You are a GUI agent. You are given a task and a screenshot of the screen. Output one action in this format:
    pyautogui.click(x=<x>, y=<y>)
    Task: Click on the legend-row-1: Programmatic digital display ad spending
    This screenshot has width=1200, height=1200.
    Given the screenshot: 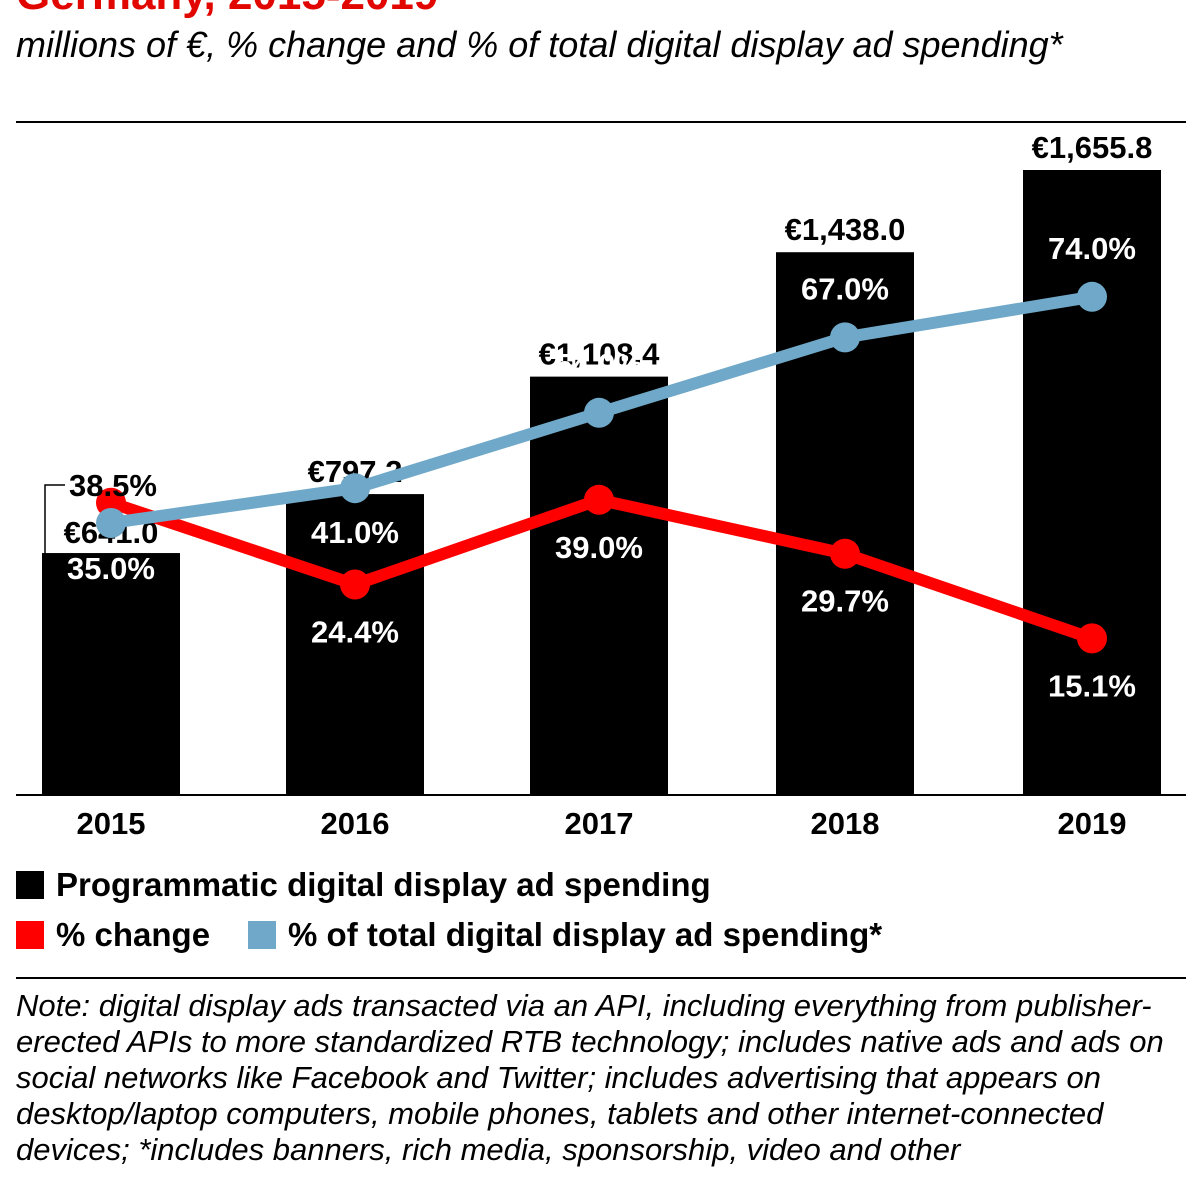 What is the action you would take?
    pyautogui.click(x=382, y=885)
    